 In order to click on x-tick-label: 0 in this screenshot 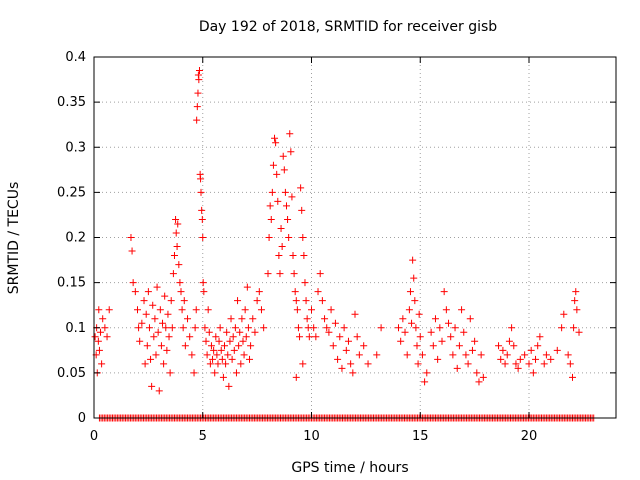, I will do `click(94, 436)`.